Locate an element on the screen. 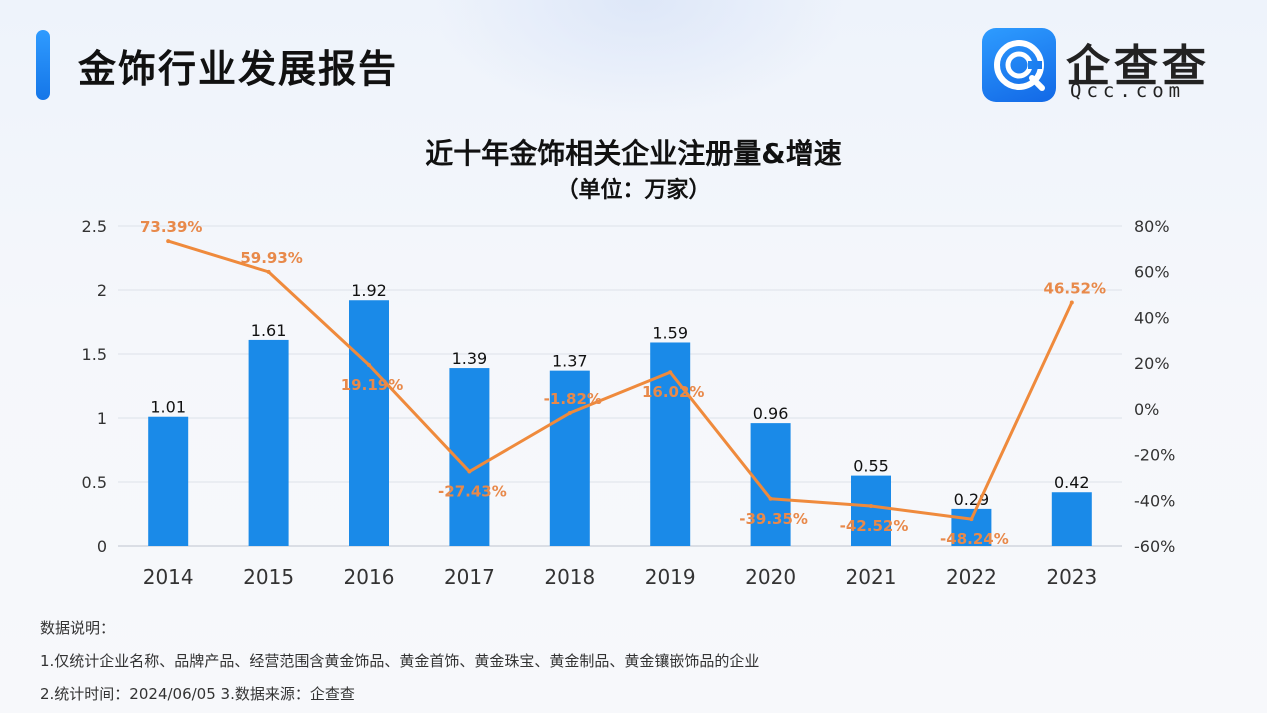 This screenshot has width=1267, height=713. y2-tick-label: 0% is located at coordinates (1146, 409).